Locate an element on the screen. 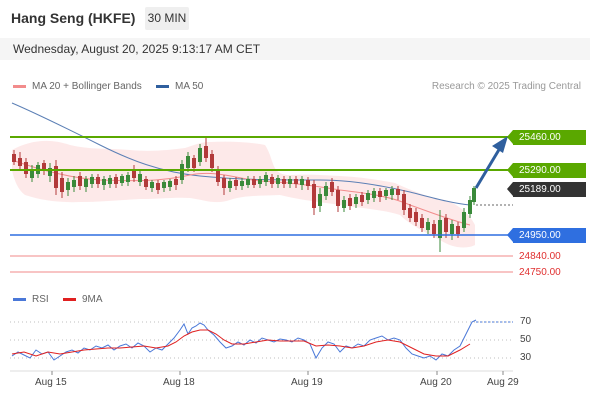 This screenshot has height=400, width=590. pivot-pointer is located at coordinates (510, 235).